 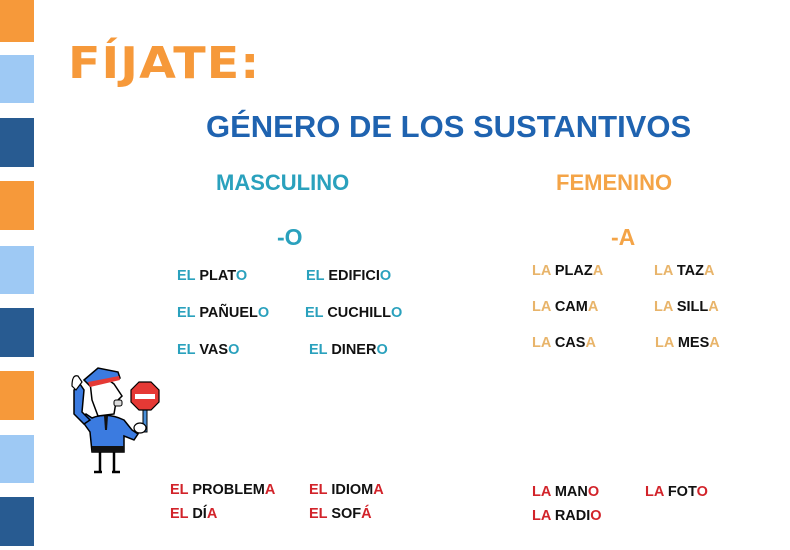 I want to click on femenino-suffix: -A, so click(x=623, y=237).